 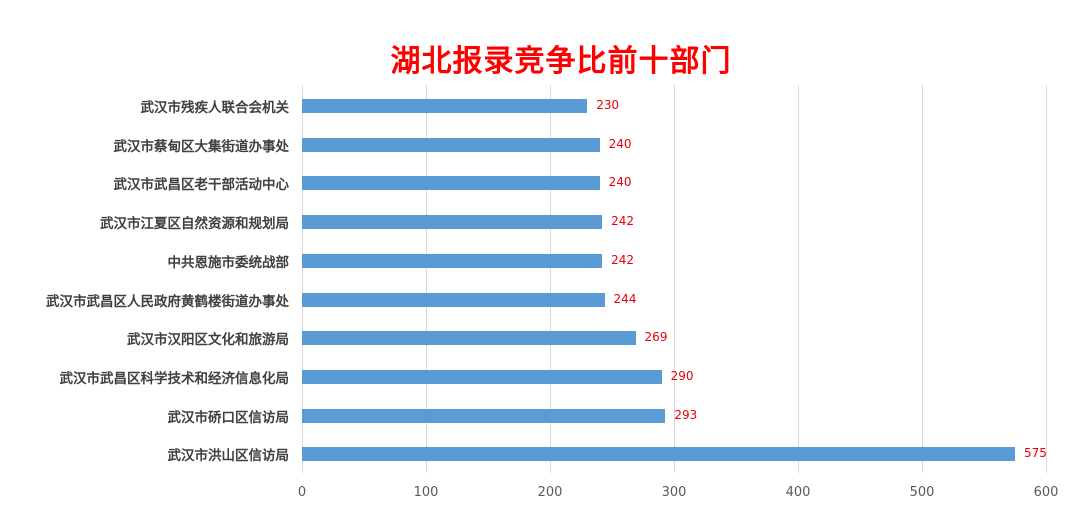 What do you see at coordinates (625, 298) in the screenshot?
I see `data-label: 244` at bounding box center [625, 298].